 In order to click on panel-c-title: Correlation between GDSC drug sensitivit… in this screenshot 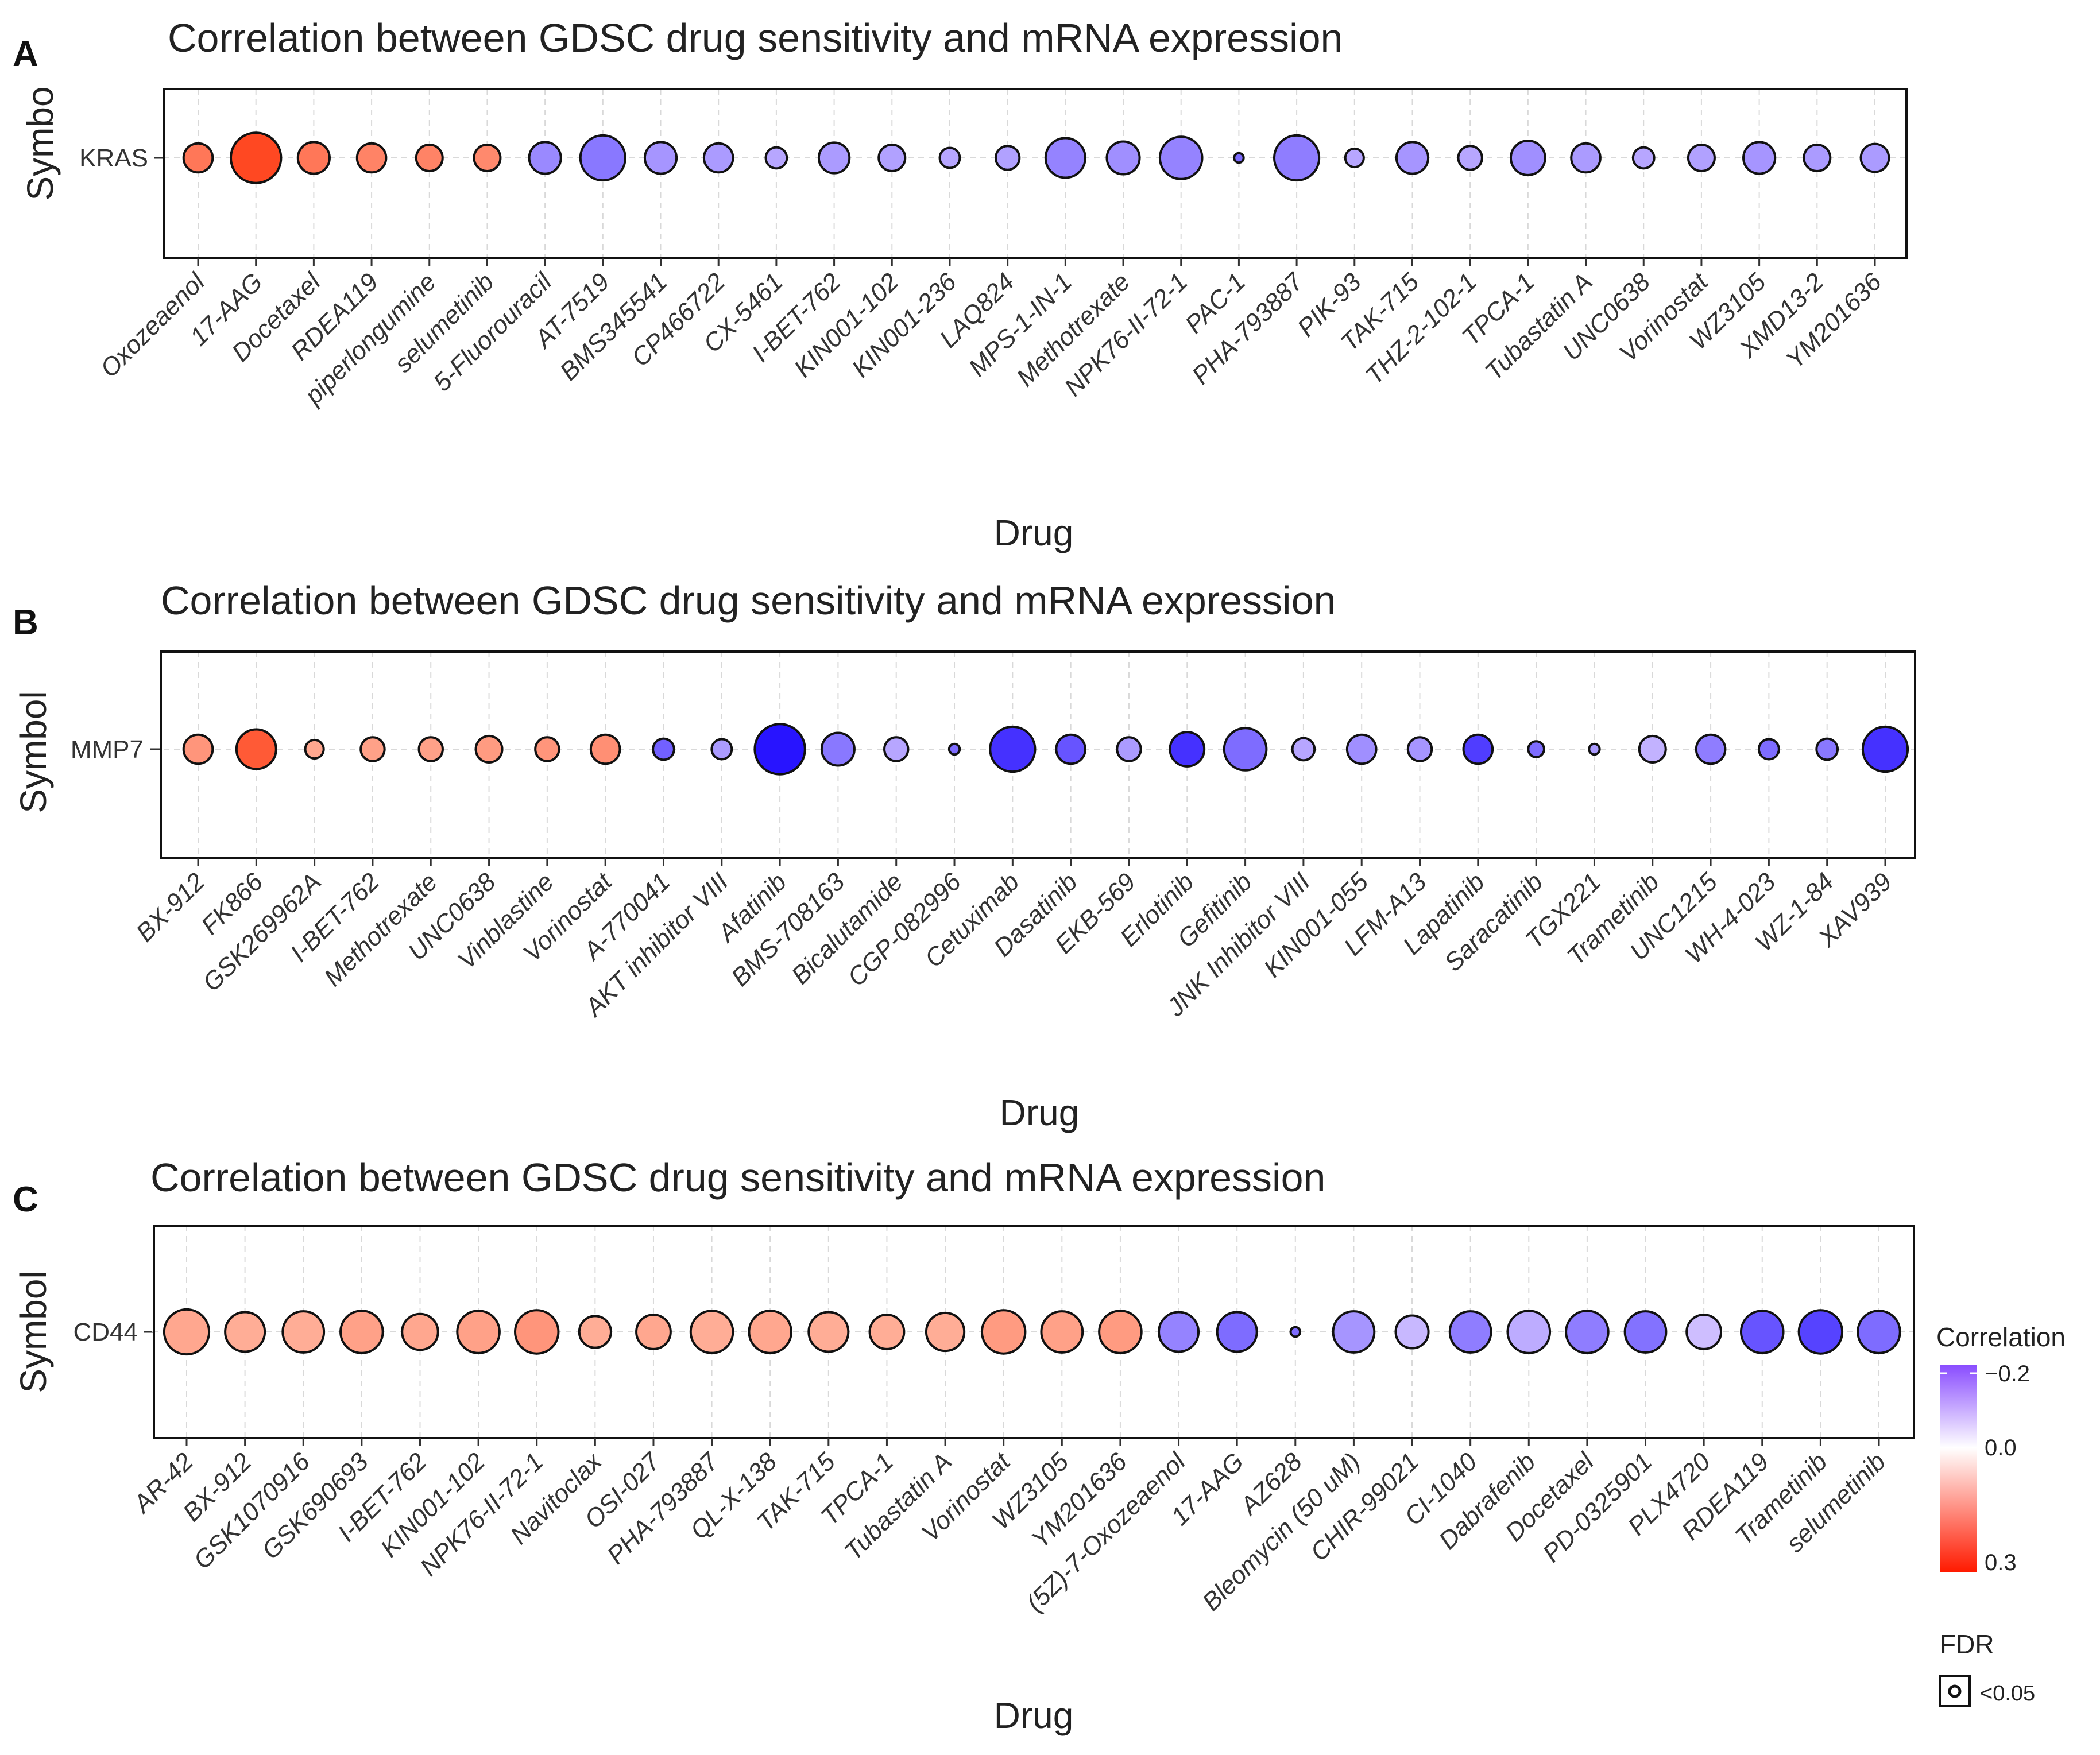, I will do `click(737, 1177)`.